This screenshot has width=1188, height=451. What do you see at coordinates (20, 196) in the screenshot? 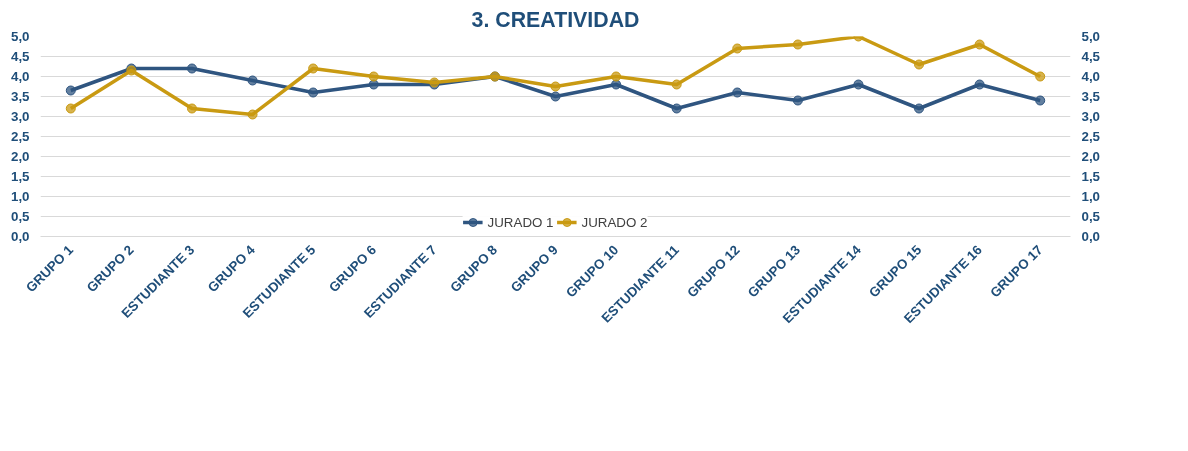
I see `y-tick-label: 1,0` at bounding box center [20, 196].